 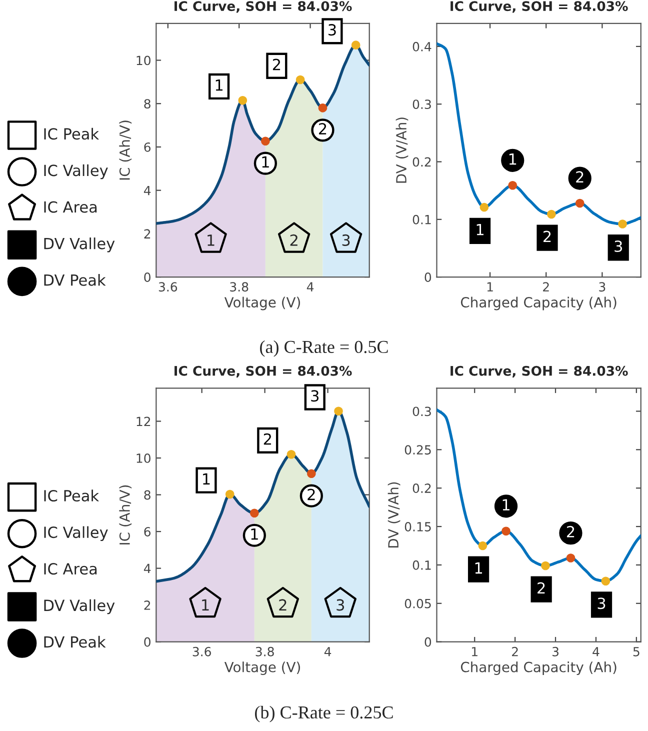 What do you see at coordinates (143, 421) in the screenshot?
I see `y-tick-label: 12` at bounding box center [143, 421].